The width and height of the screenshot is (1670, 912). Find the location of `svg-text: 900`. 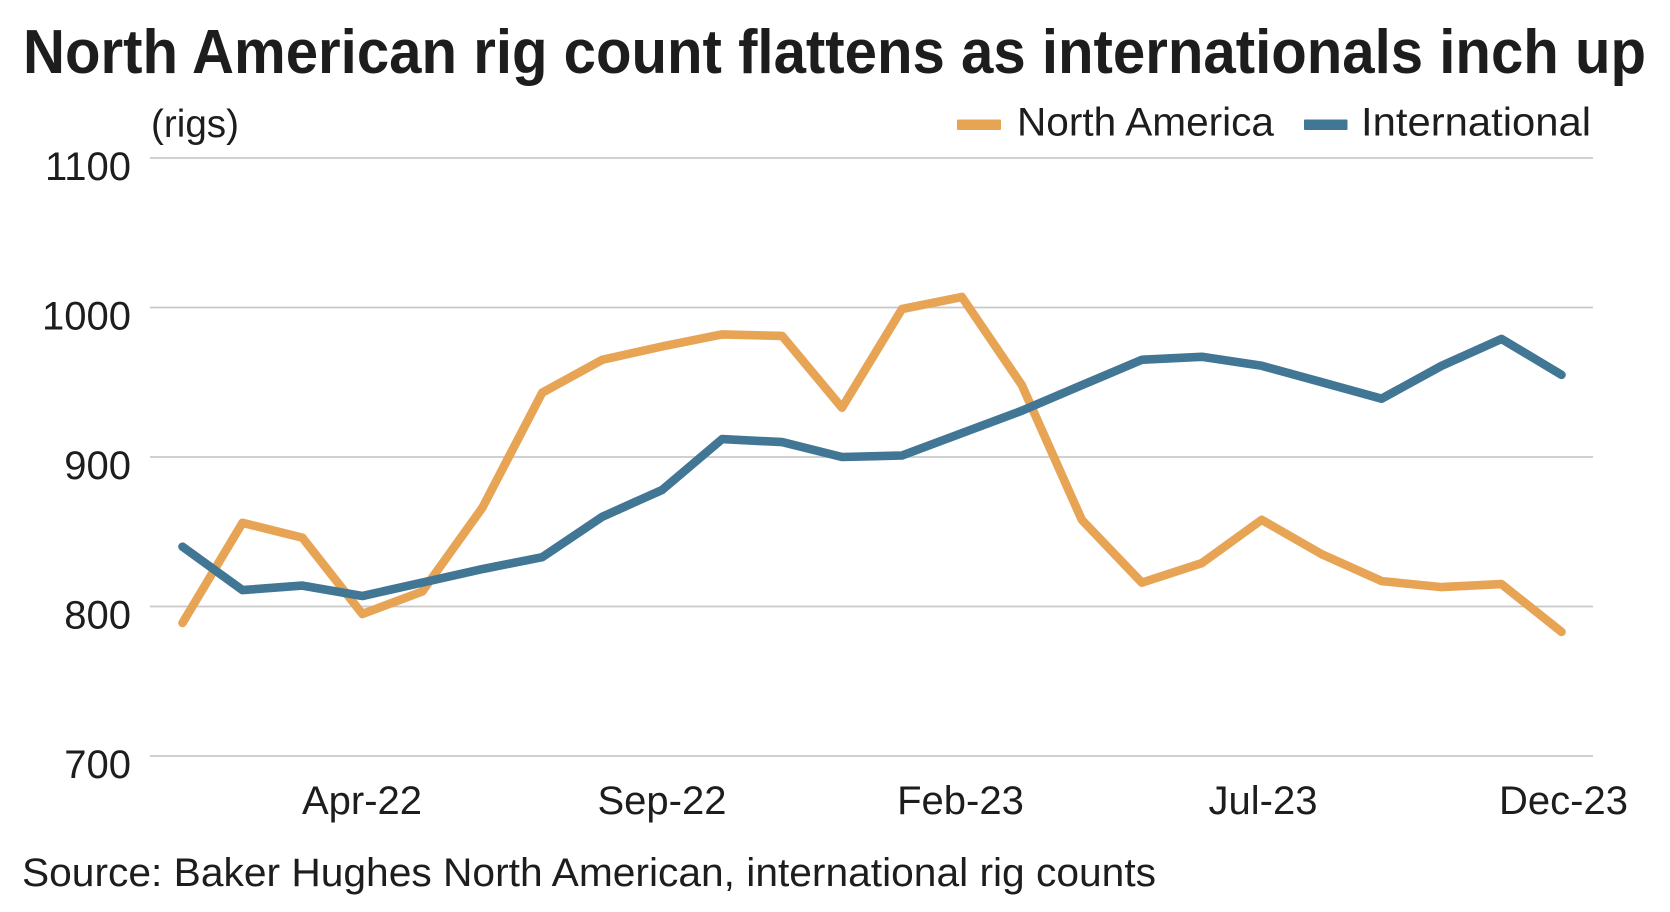

svg-text: 900 is located at coordinates (97, 466).